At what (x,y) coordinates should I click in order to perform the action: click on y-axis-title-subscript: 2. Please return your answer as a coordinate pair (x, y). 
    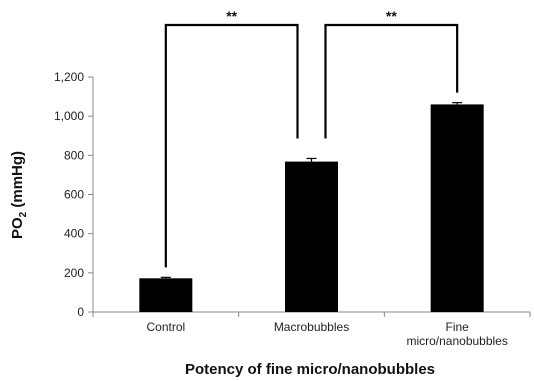
    Looking at the image, I should click on (23, 214).